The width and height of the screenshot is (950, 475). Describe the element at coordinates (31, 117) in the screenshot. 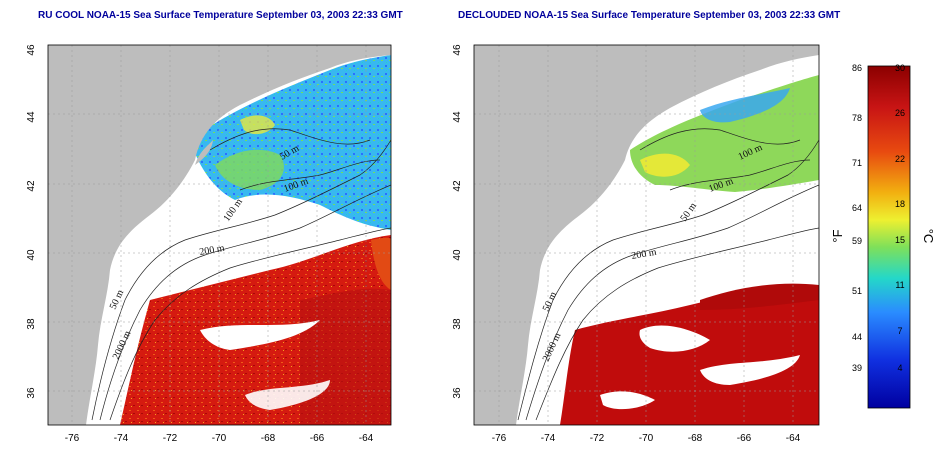

I see `left-y-tick: 44` at that location.